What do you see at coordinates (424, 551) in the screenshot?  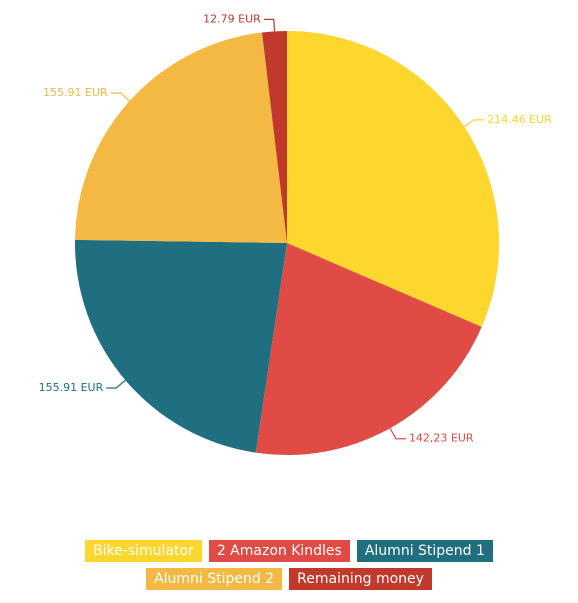 I see `legend-item: Alumni Stipend 1` at bounding box center [424, 551].